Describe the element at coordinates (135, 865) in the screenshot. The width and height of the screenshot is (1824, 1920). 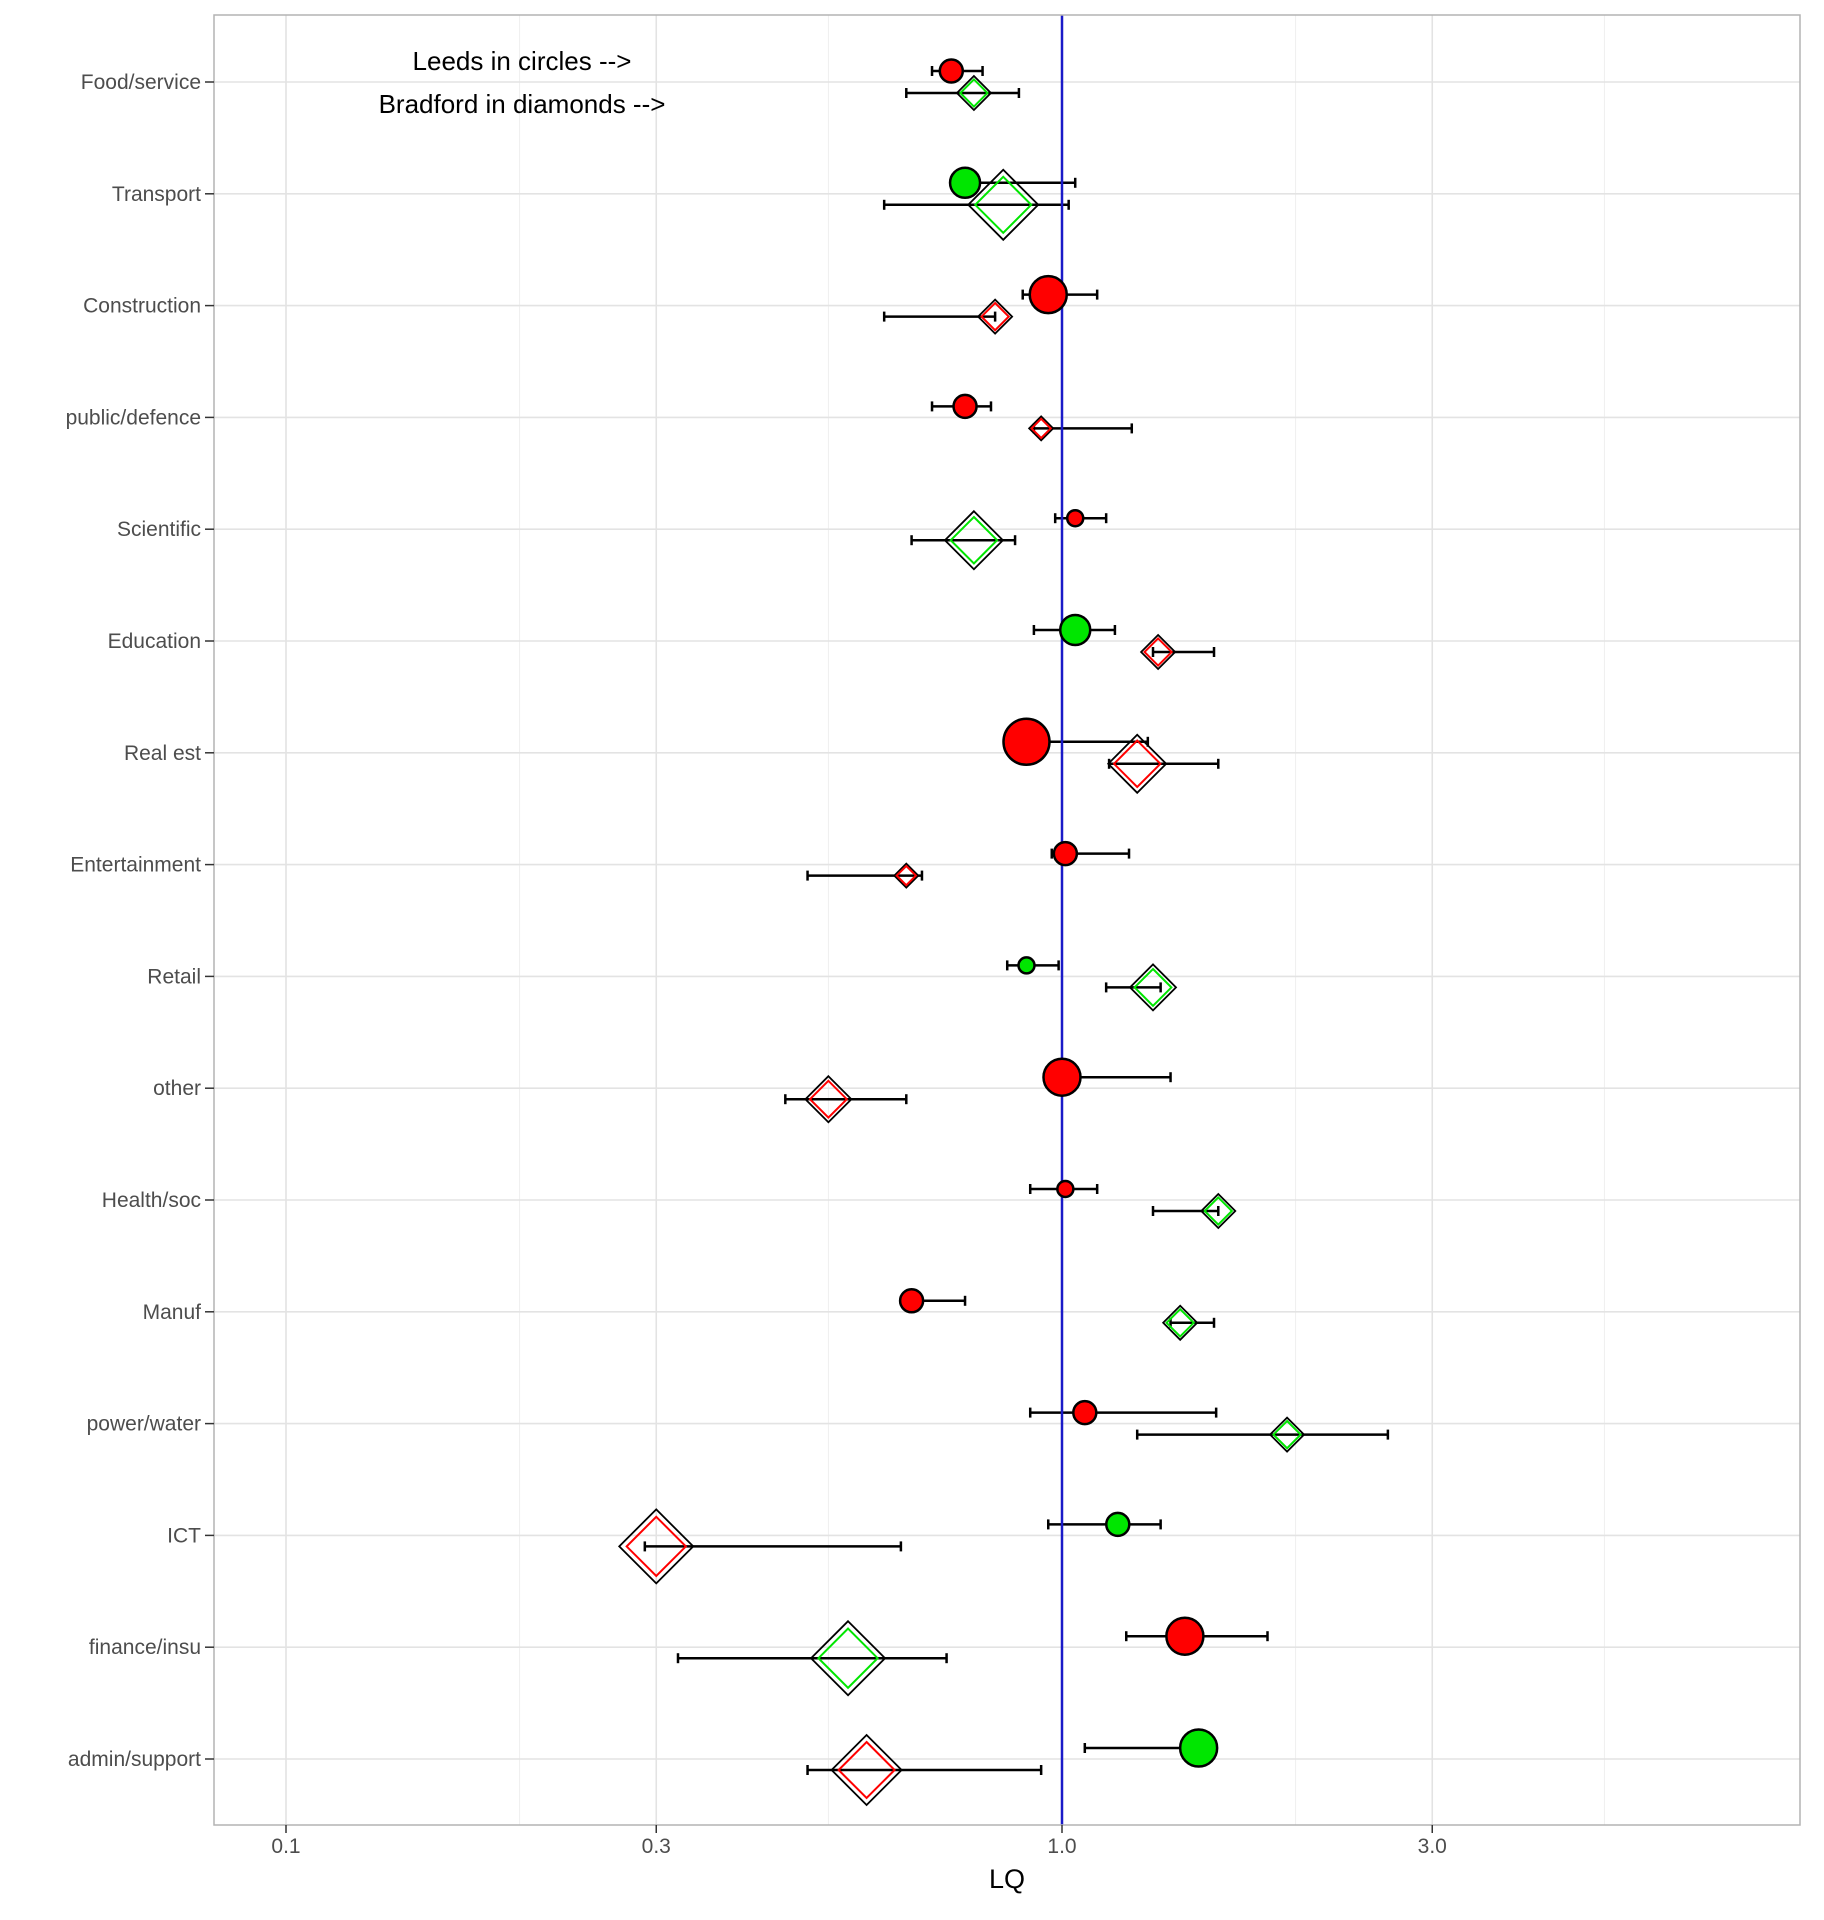
I see `category-label: Entertainment` at that location.